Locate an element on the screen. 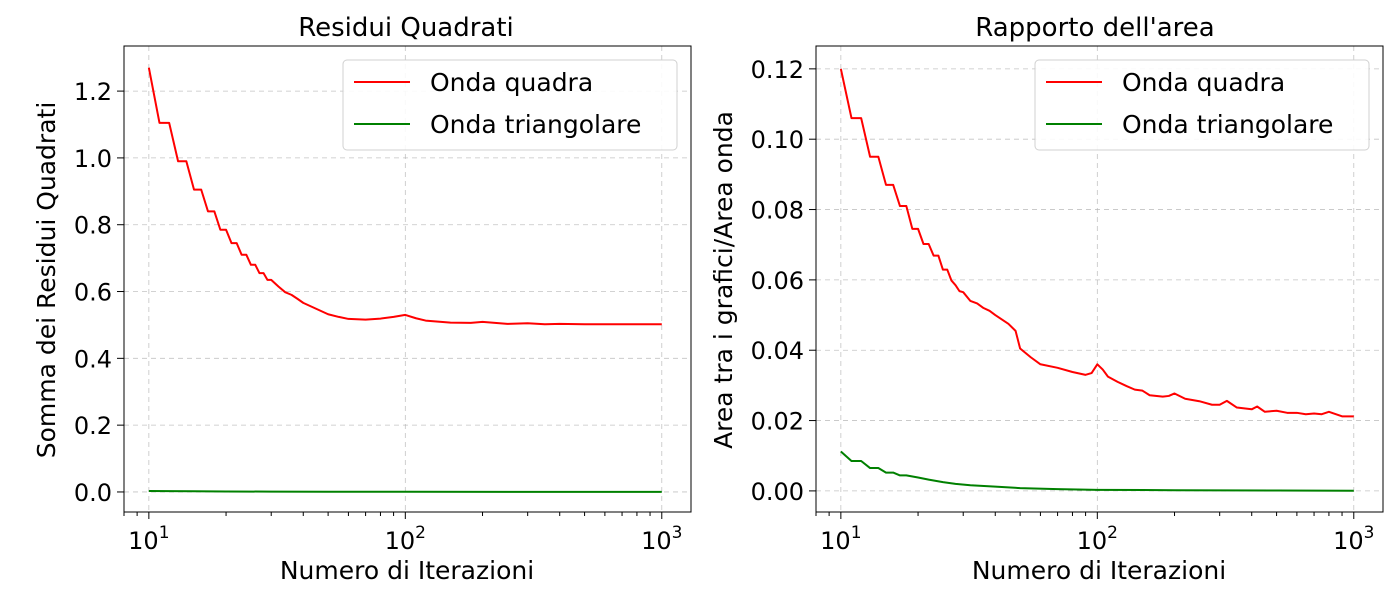  y-tick-label: 0.4 is located at coordinates (93, 359).